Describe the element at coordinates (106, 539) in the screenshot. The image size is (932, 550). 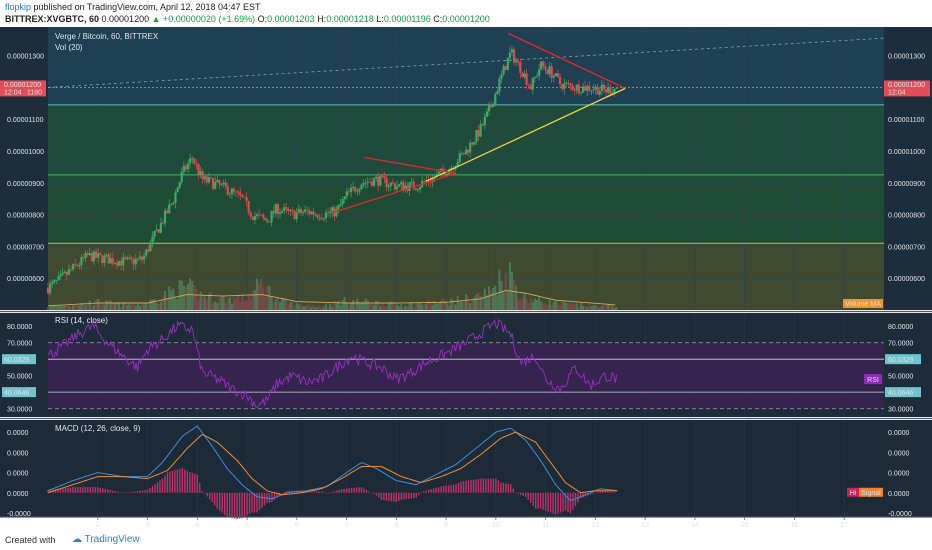
I see `tradingview-logo: ☁ TradingView` at that location.